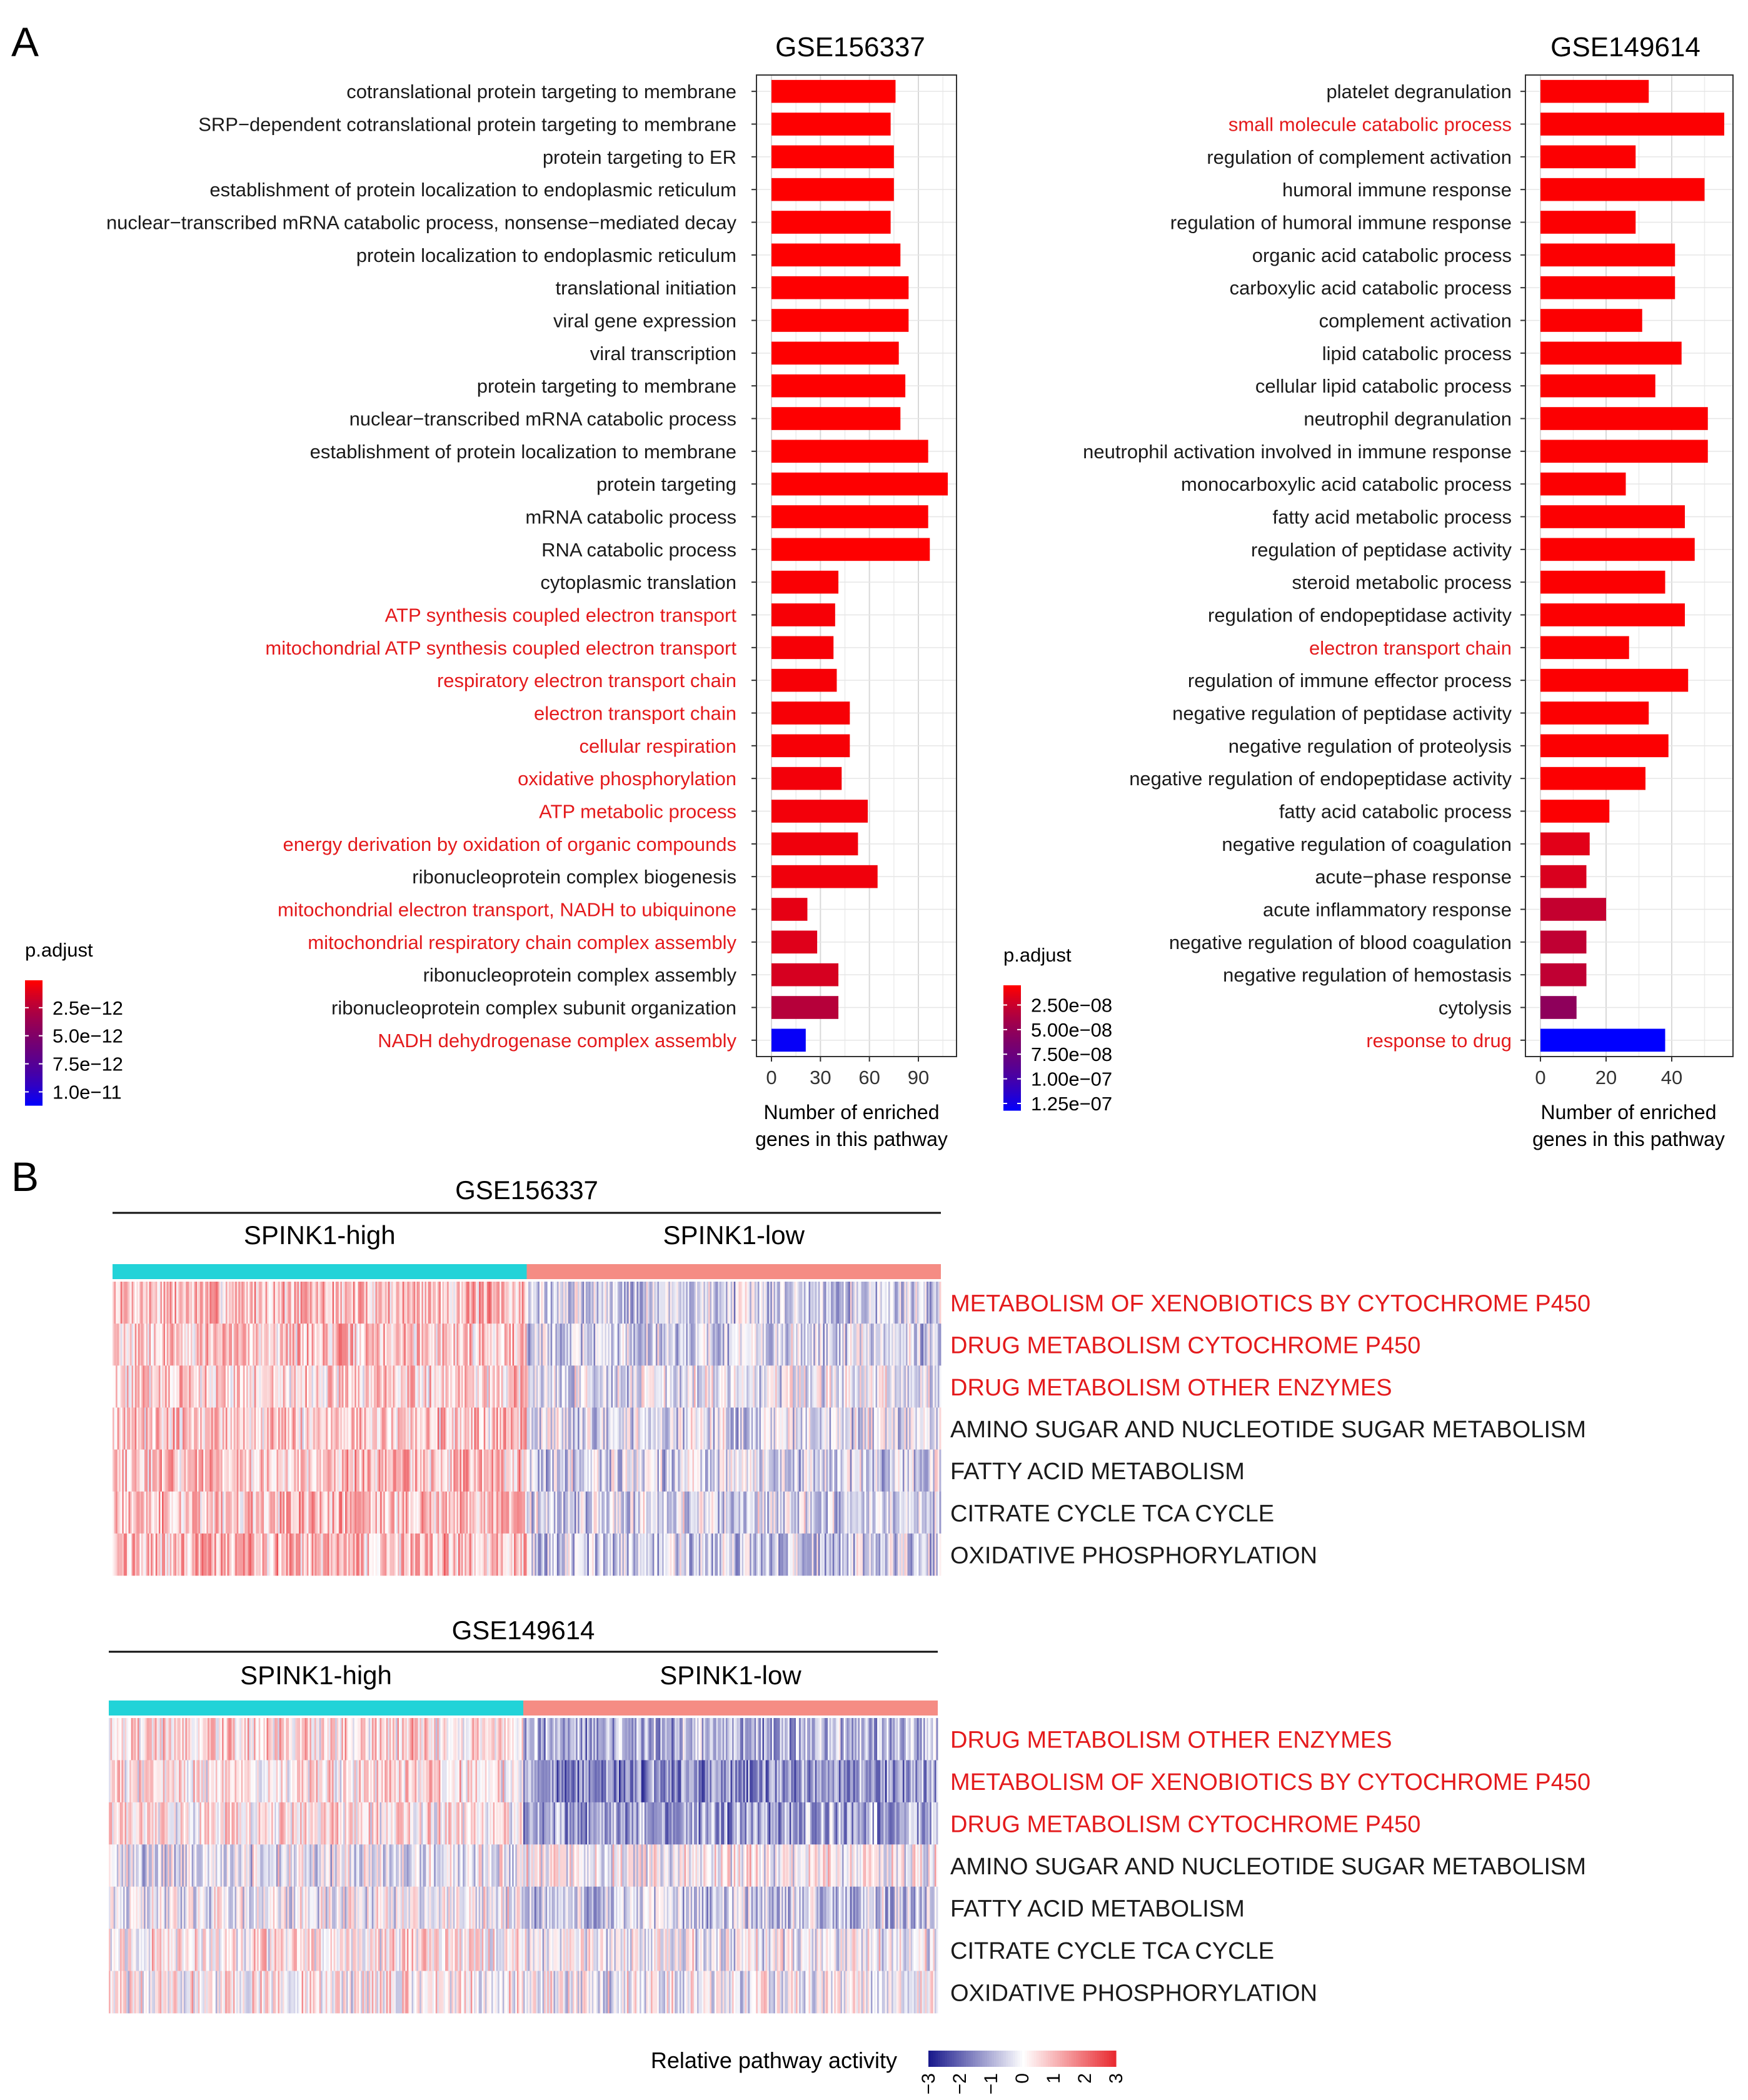  I want to click on bar-acute-phase-response, so click(1563, 876).